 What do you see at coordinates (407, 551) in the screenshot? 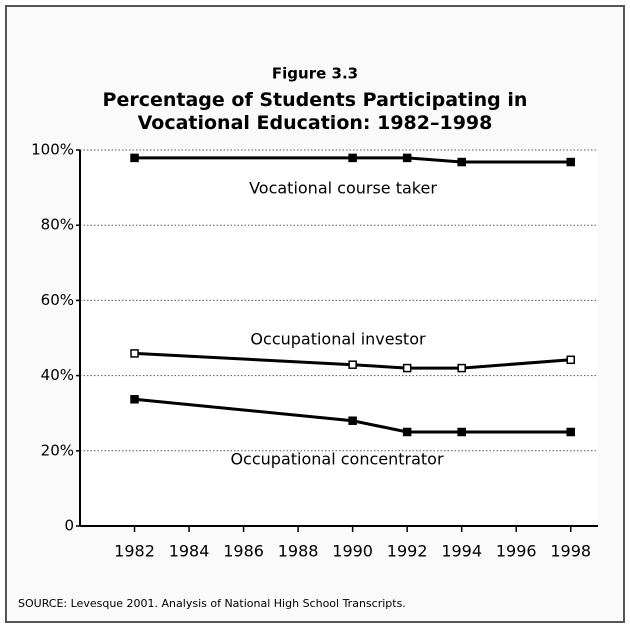
I see `x-tick-label: 1992` at bounding box center [407, 551].